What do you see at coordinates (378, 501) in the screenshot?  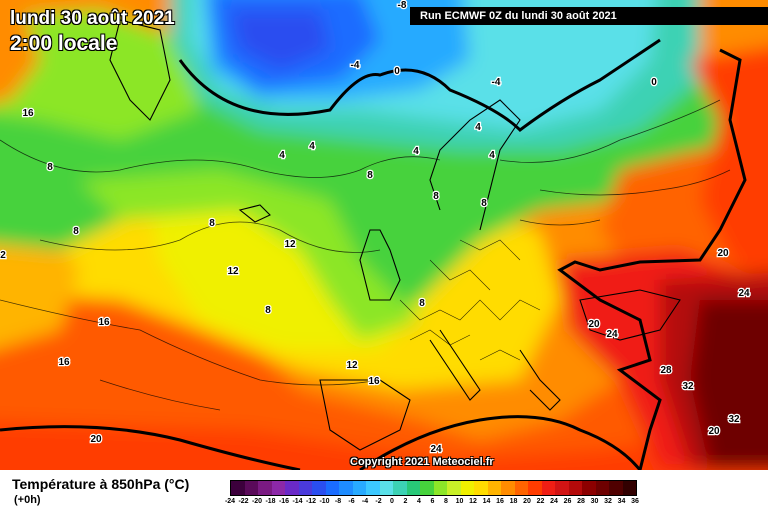 I see `scale-label: -2` at bounding box center [378, 501].